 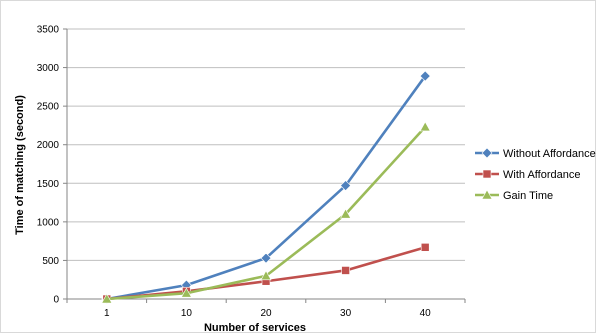 What do you see at coordinates (48, 68) in the screenshot?
I see `y-tick-label: 3000` at bounding box center [48, 68].